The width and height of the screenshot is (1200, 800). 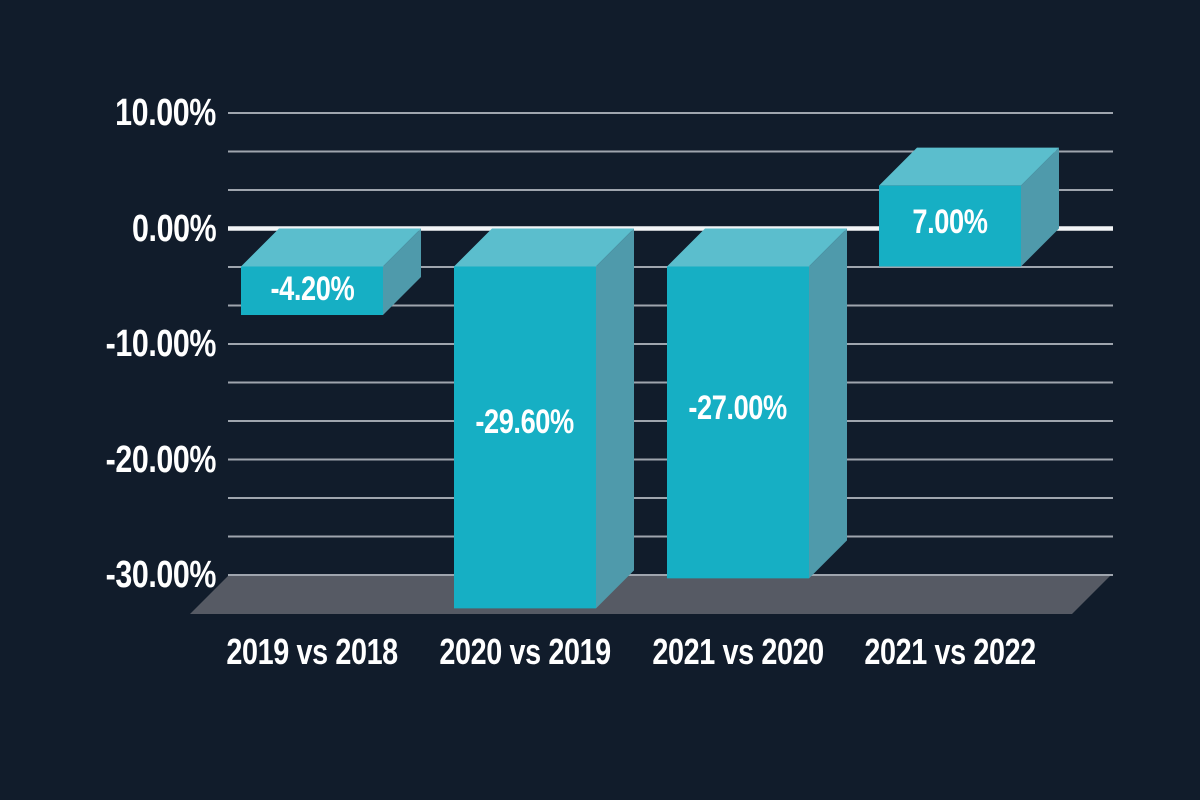 I want to click on x-axis-category-label: 2021 vs 2020, so click(x=738, y=651).